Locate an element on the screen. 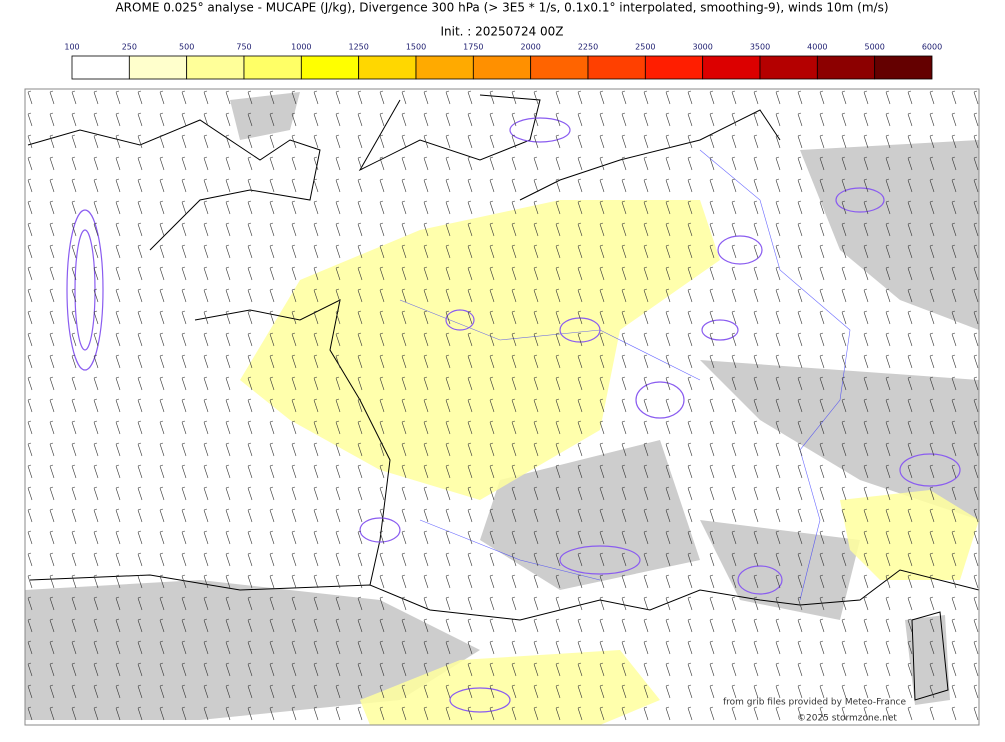  colorbar-label: 6000 is located at coordinates (932, 47).